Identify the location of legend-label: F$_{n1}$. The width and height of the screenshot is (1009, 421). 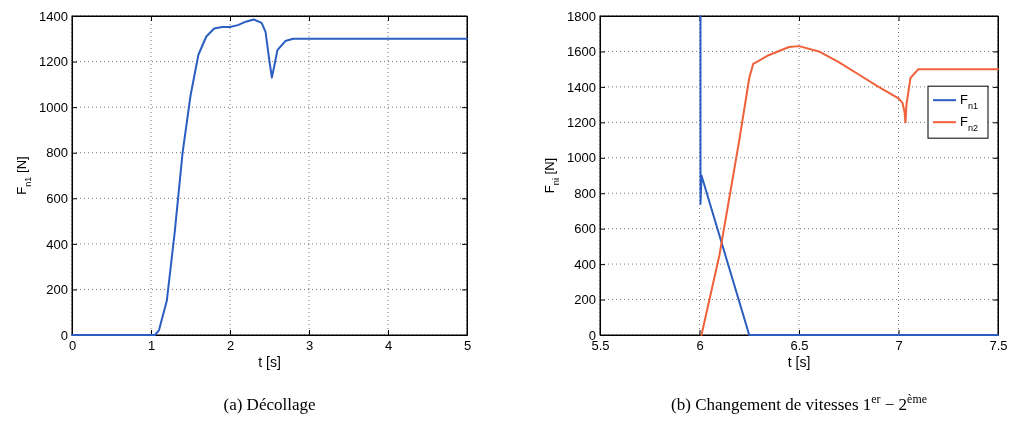
(969, 102).